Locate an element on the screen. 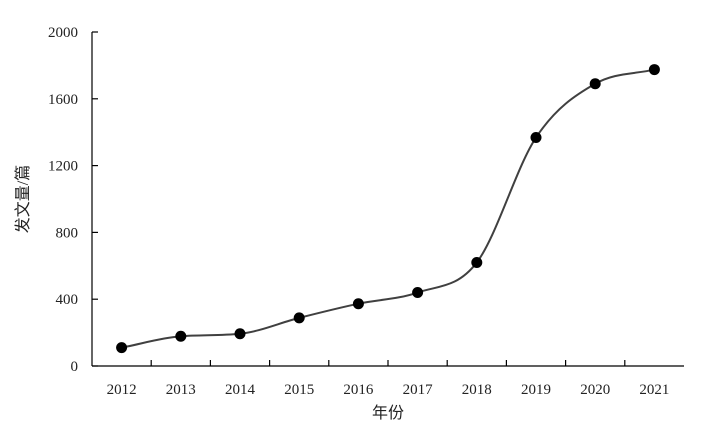  x-tick-label: 2014 is located at coordinates (240, 390).